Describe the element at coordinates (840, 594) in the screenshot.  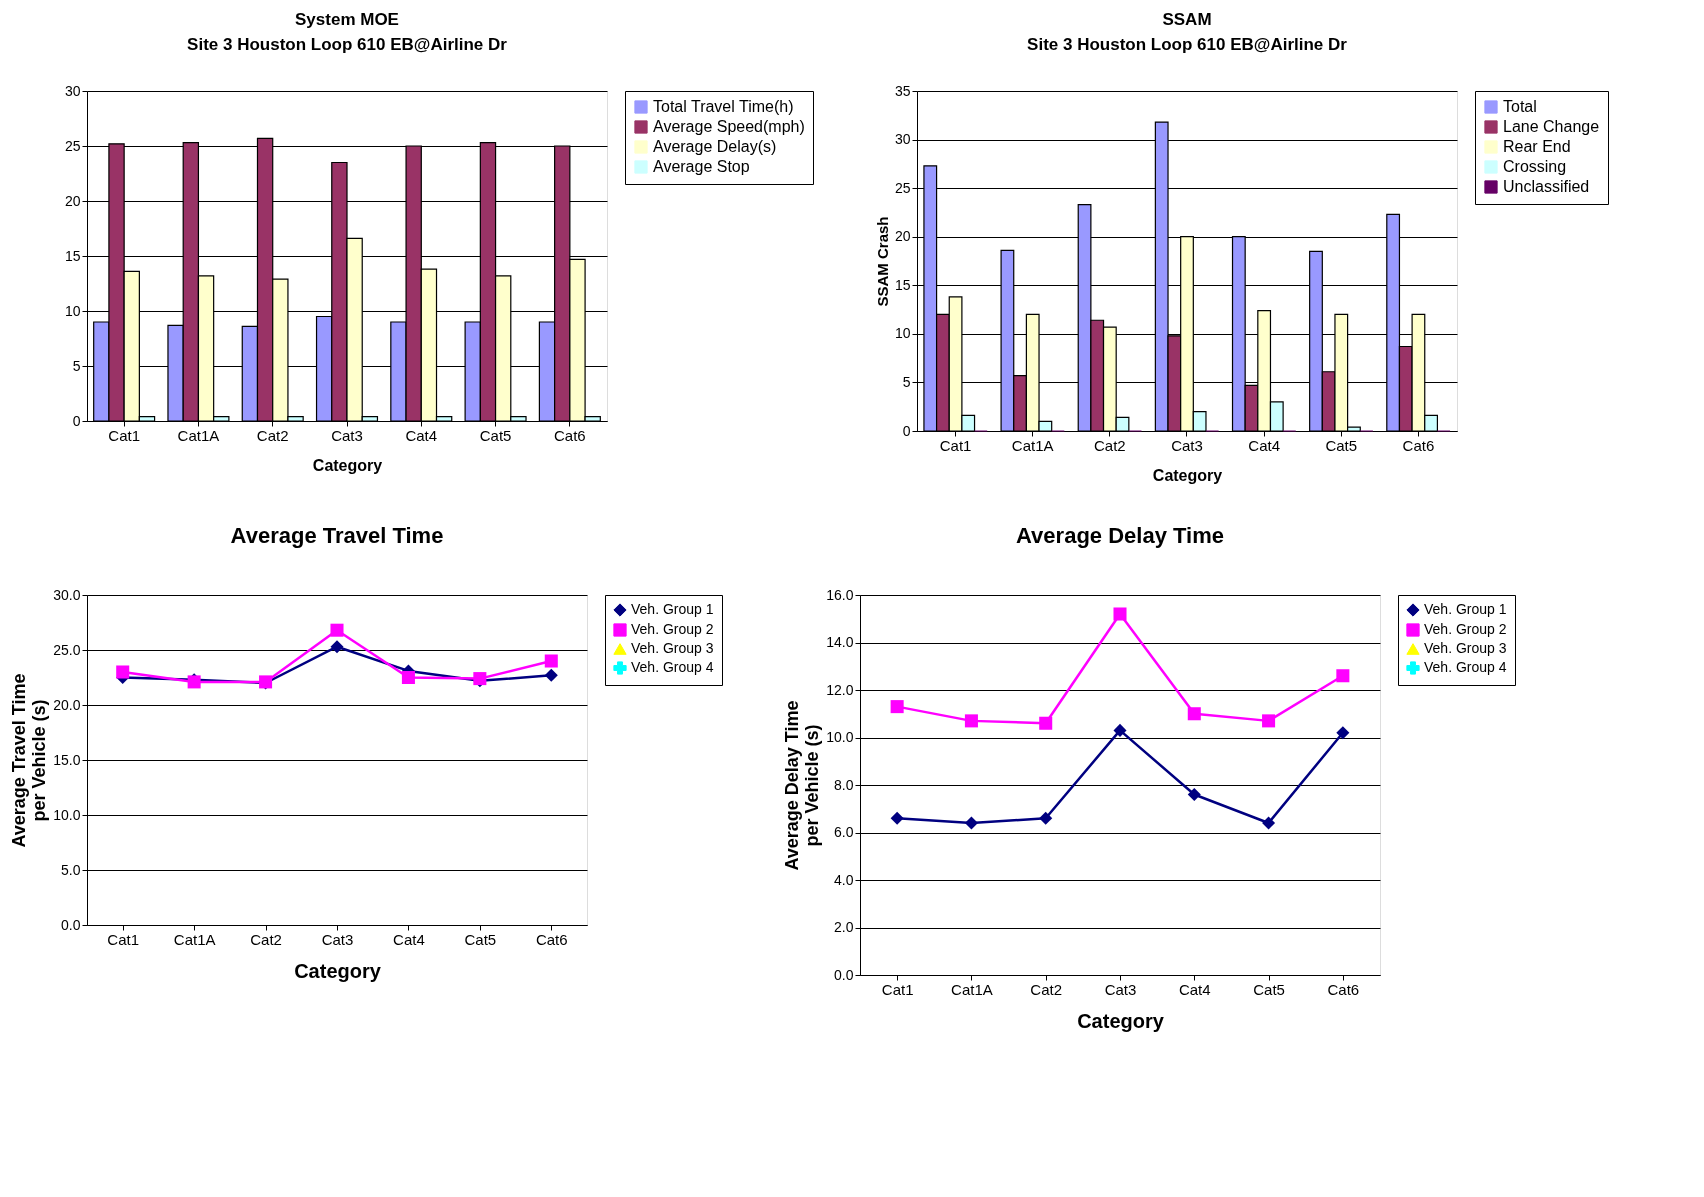
I see `y-tick-label: 16.0` at that location.